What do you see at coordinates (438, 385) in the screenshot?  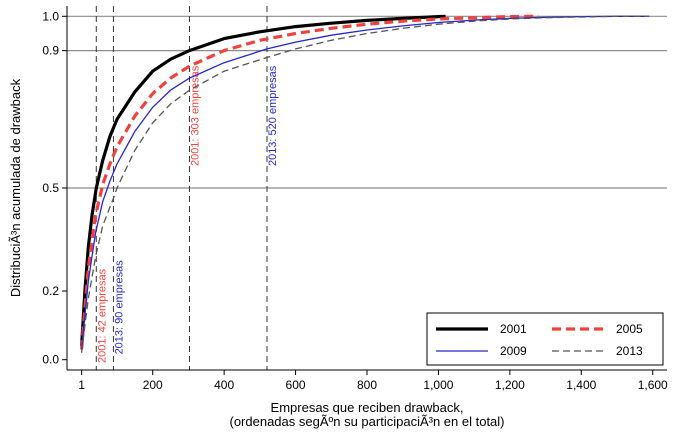 I see `x-tick-label-1,000: 1,000` at bounding box center [438, 385].